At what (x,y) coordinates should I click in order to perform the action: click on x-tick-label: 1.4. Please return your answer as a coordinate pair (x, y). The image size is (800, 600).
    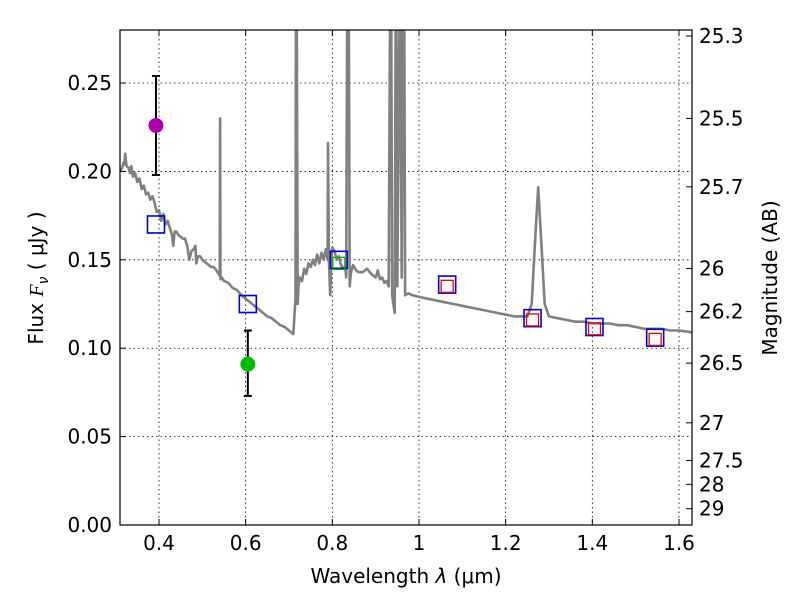
    Looking at the image, I should click on (592, 543).